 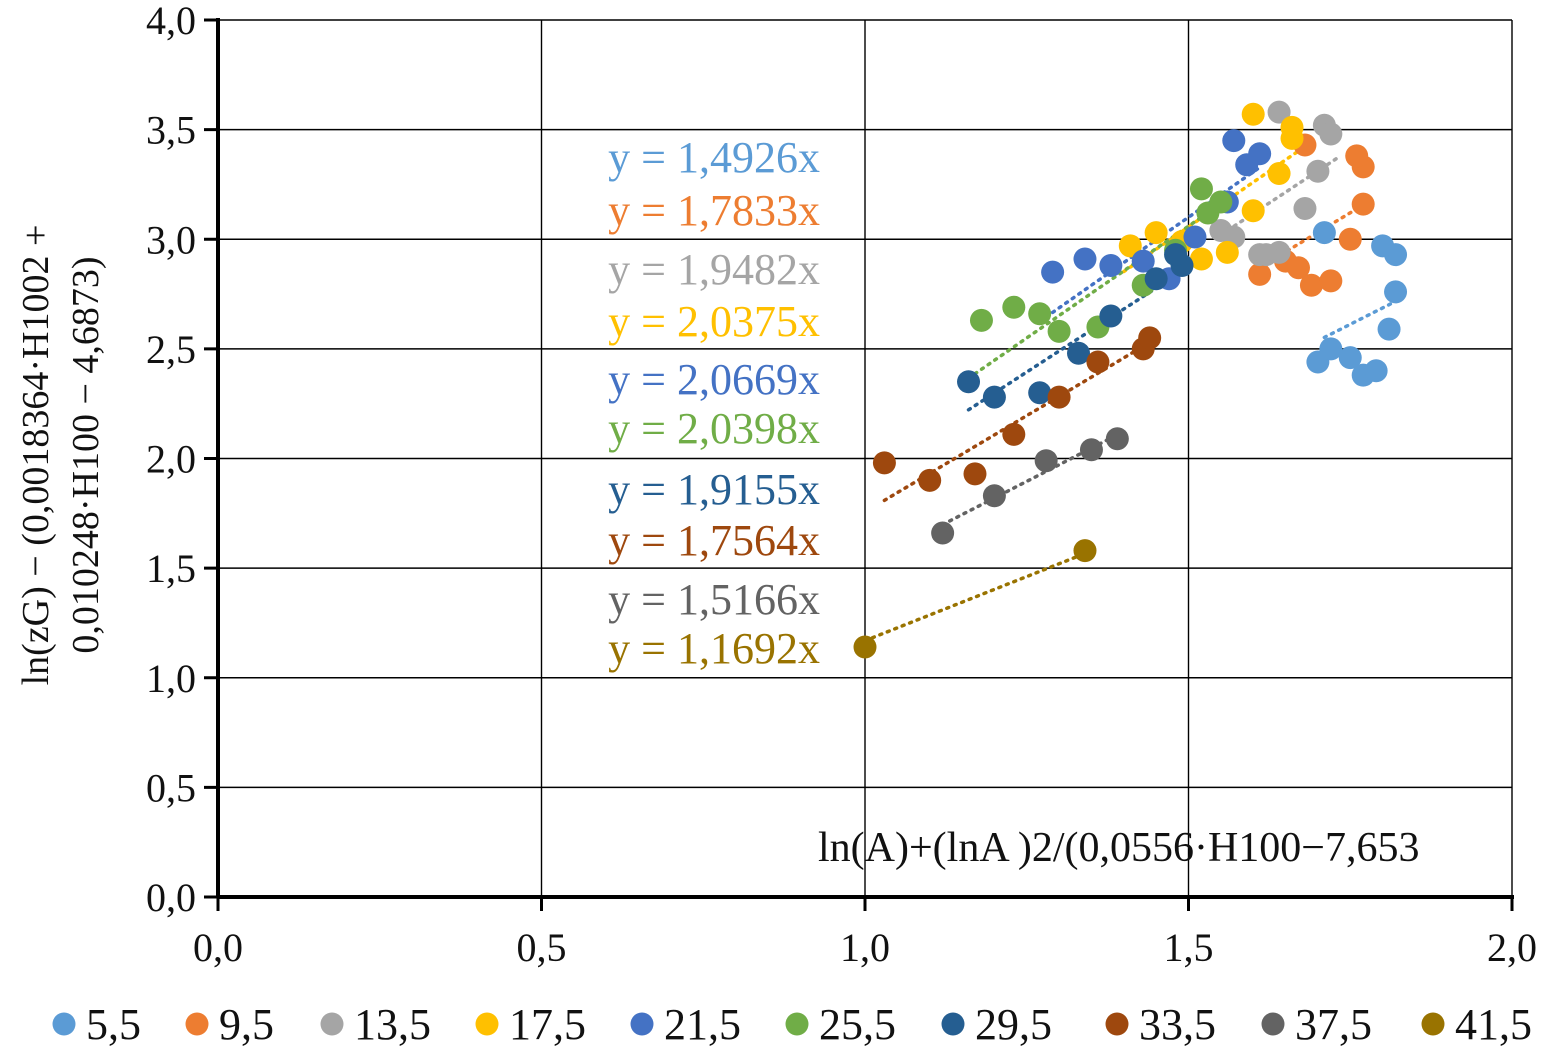 What do you see at coordinates (702, 1024) in the screenshot?
I see `legend-label: 21,5` at bounding box center [702, 1024].